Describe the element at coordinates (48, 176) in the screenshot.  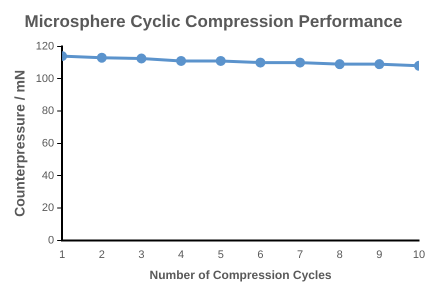
I see `y-tick-label: 40` at that location.